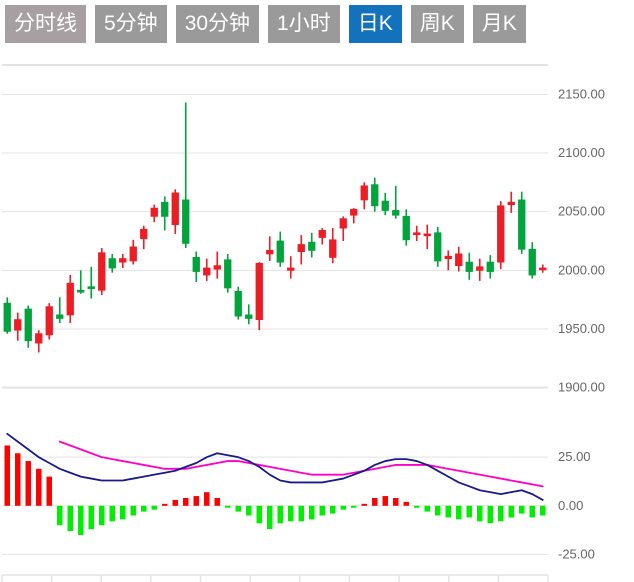  I want to click on tab-period-4: 日K, so click(375, 24).